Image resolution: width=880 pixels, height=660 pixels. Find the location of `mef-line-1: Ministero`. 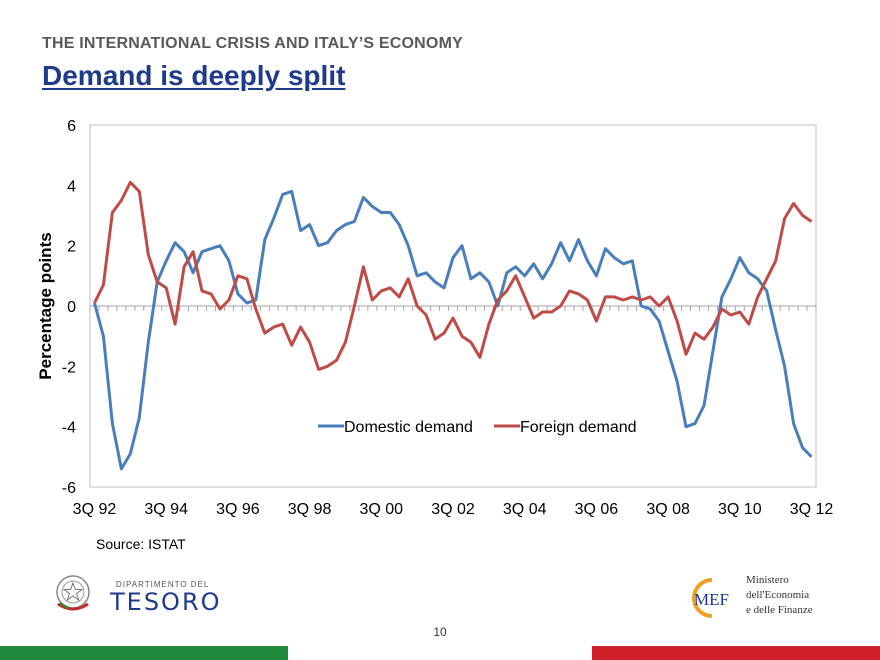

mef-line-1: Ministero is located at coordinates (767, 580).